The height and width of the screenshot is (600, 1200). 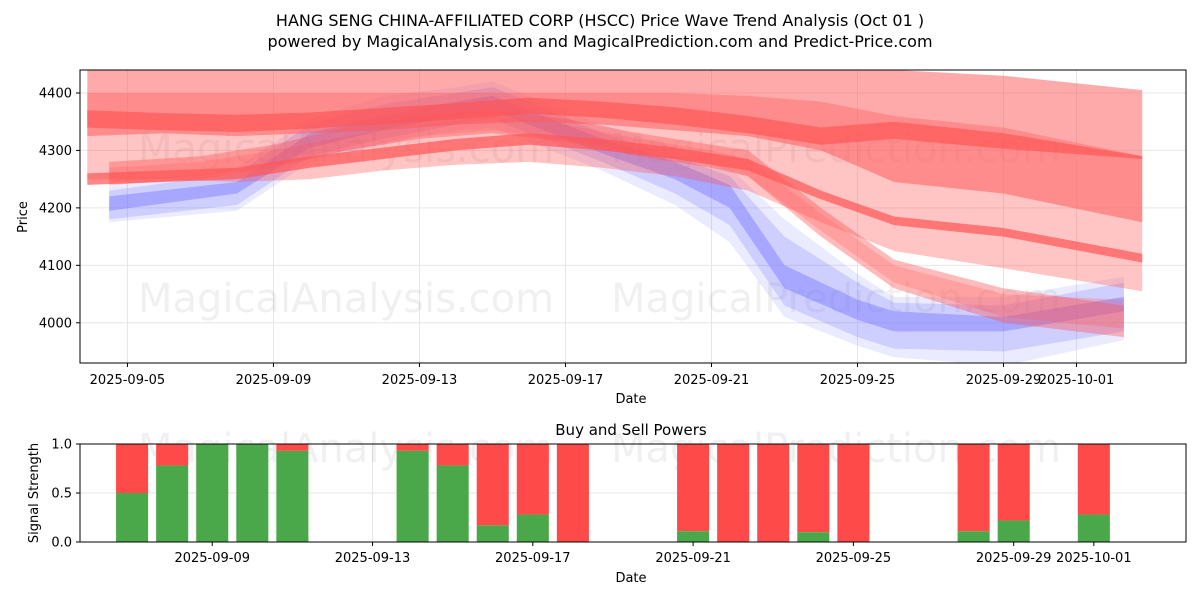 What do you see at coordinates (858, 380) in the screenshot?
I see `price-x-tick-label: 2025-09-25` at bounding box center [858, 380].